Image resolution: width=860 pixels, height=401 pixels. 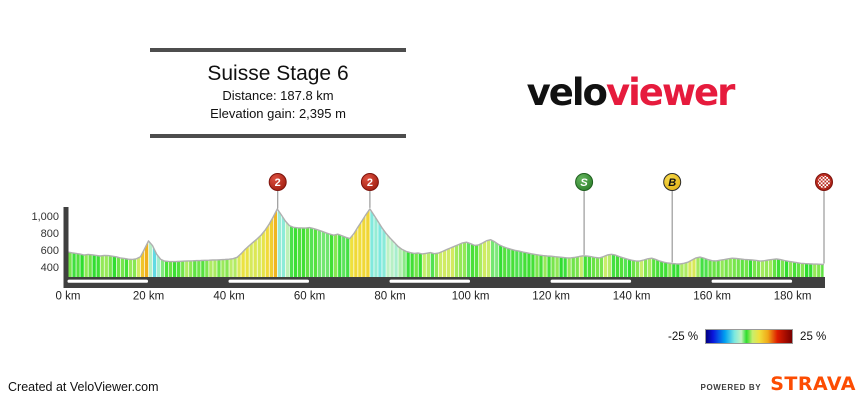 What do you see at coordinates (278, 73) in the screenshot?
I see `stage-title: Suisse Stage 6` at bounding box center [278, 73].